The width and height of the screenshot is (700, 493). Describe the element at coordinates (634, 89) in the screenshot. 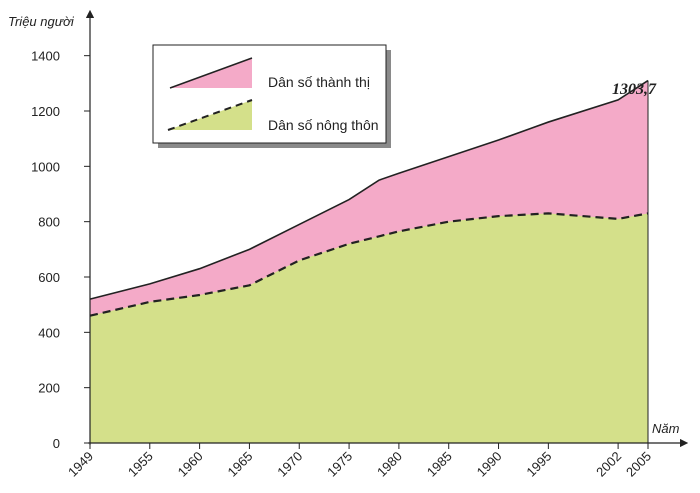

I see `total-annotation: 1303,7` at that location.